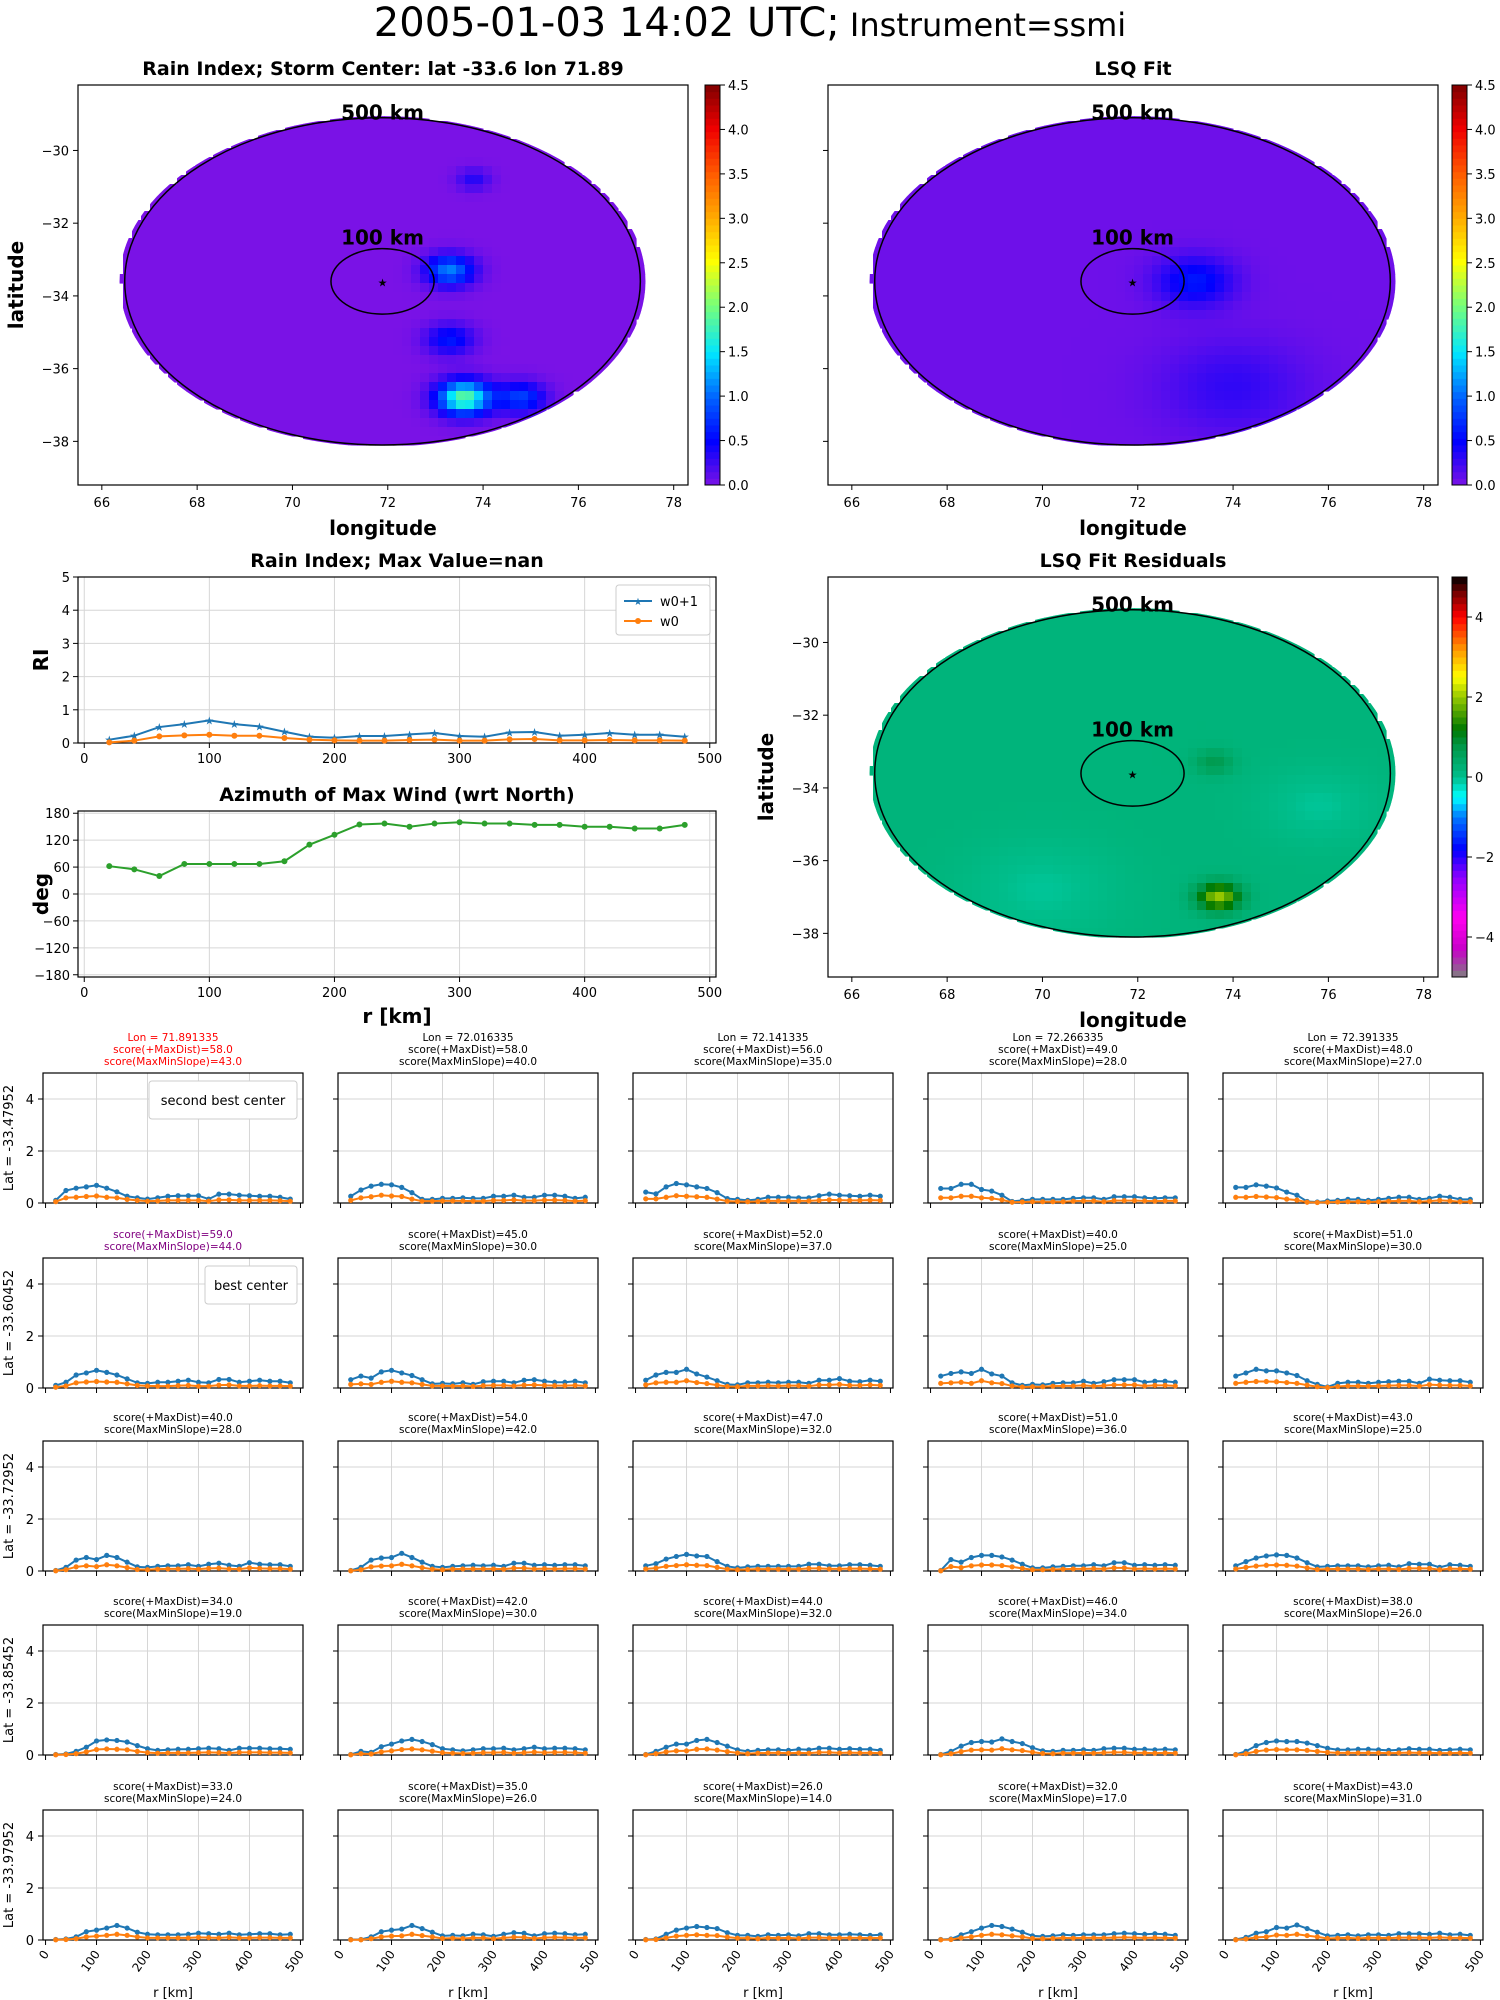 This screenshot has width=1500, height=2000. What do you see at coordinates (1133, 285) in the screenshot?
I see `axes-frame` at bounding box center [1133, 285].